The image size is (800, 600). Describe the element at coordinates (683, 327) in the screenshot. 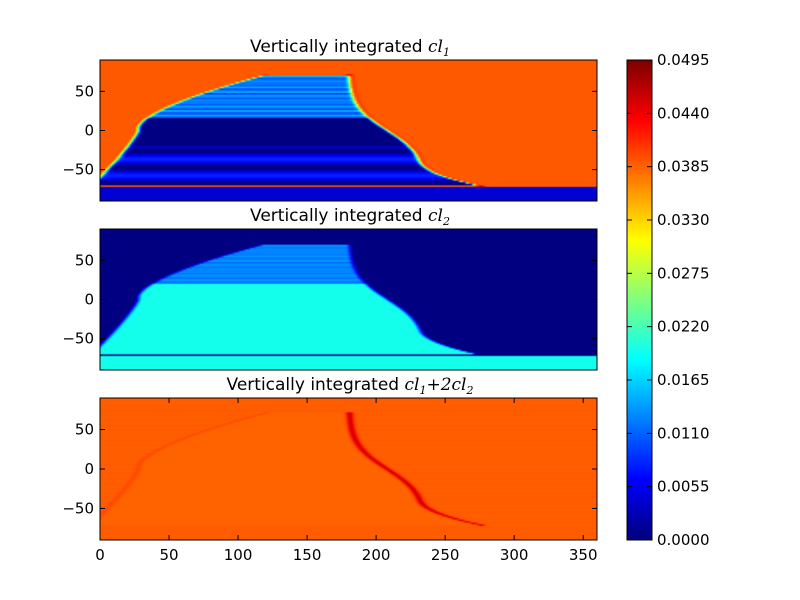

I see `colorbar-tick-label: 0.0220` at that location.